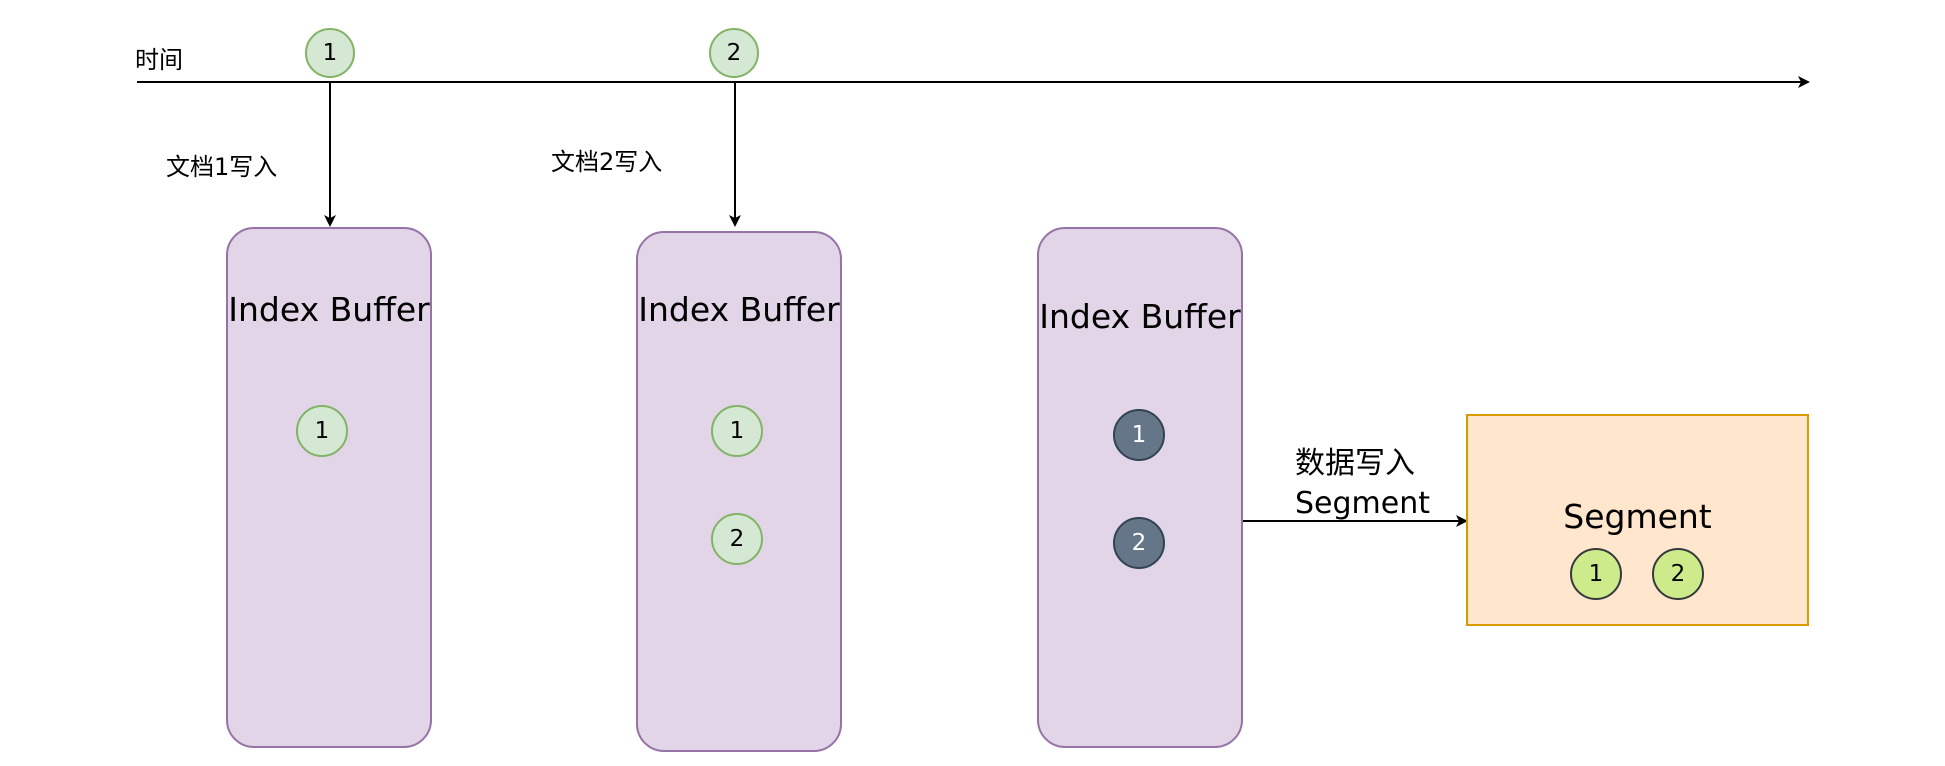 The height and width of the screenshot is (766, 1945). Describe the element at coordinates (1139, 435) in the screenshot. I see `buffer-3-doc-1: 1` at that location.